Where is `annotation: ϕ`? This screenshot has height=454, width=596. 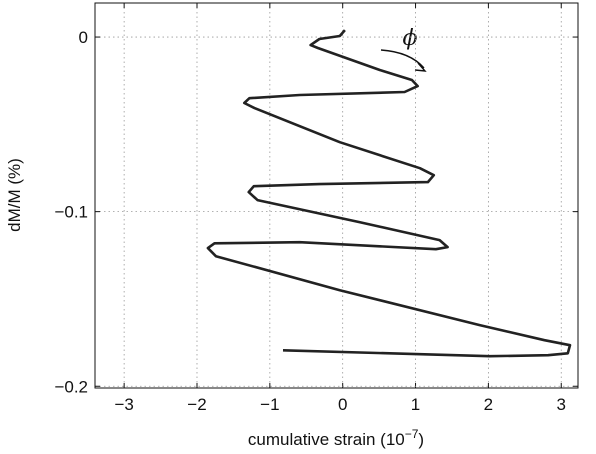 annotation: ϕ is located at coordinates (410, 38).